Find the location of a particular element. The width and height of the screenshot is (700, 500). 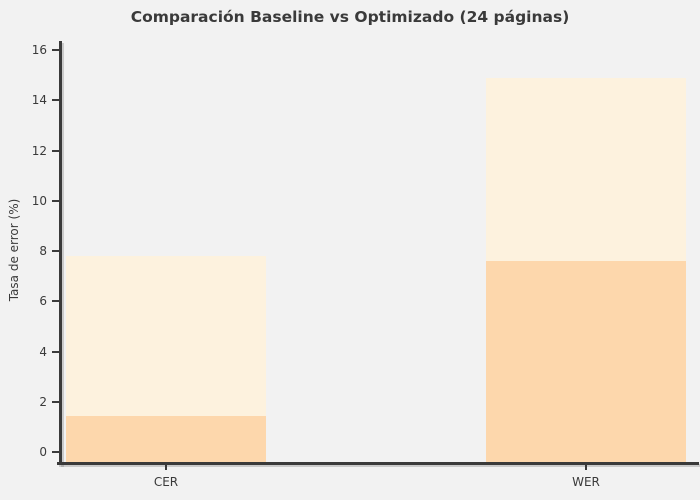

y-tick-label: 10 is located at coordinates (39, 200).